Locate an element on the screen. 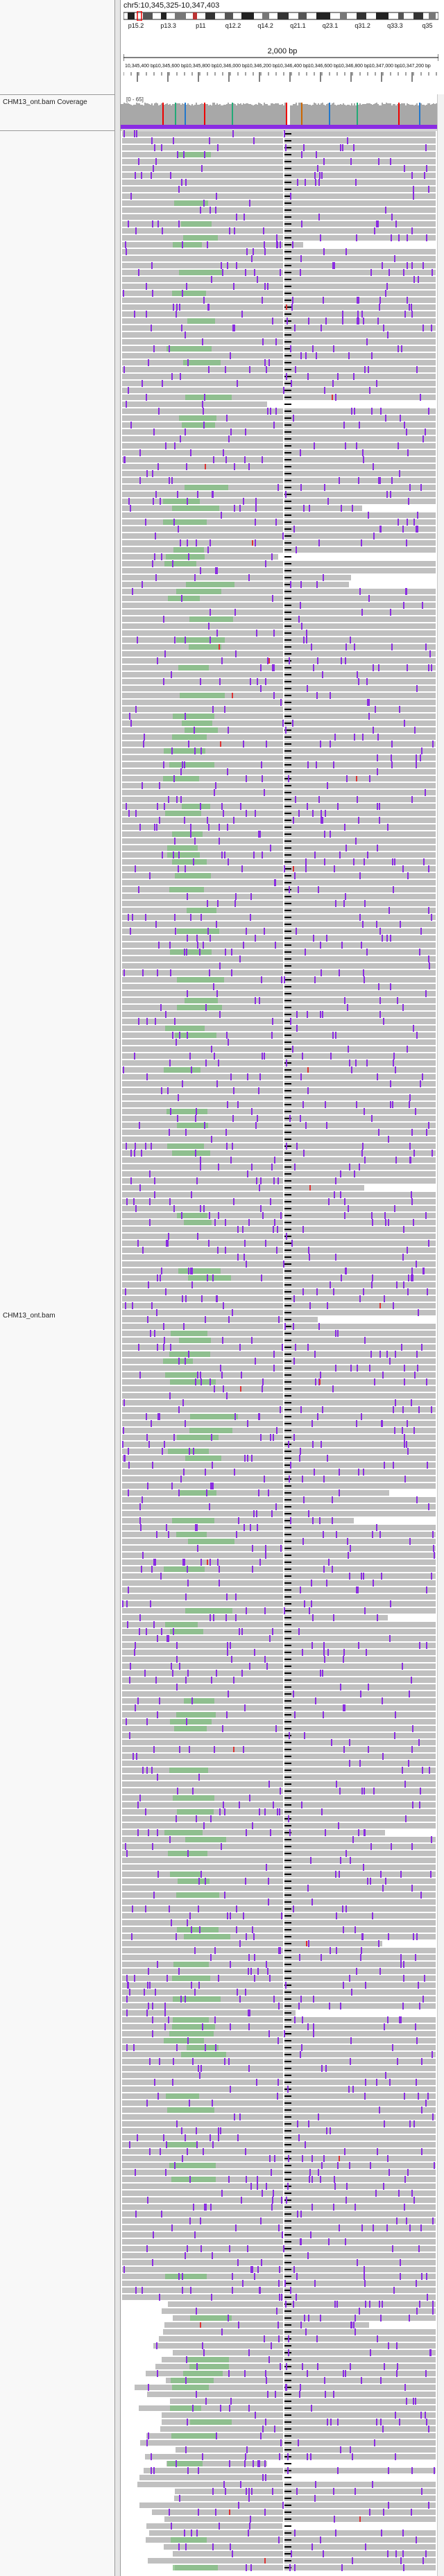 Image resolution: width=444 pixels, height=2576 pixels. alignment-track-name: CHM13_ont.bam is located at coordinates (29, 1316).